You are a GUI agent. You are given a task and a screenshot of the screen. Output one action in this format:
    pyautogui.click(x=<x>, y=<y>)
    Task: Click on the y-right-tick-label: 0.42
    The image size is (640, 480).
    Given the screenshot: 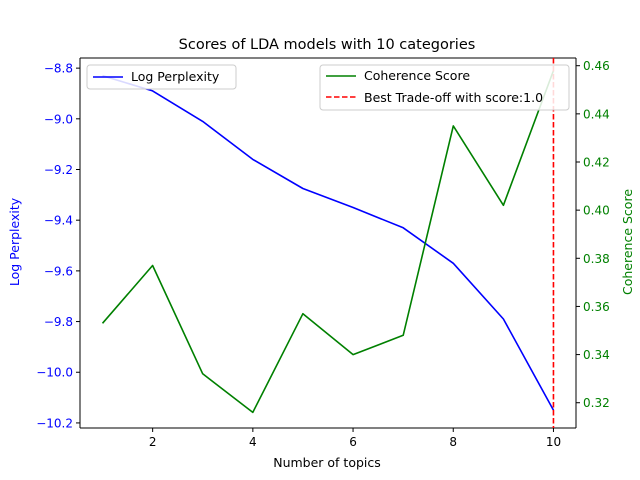 What is the action you would take?
    pyautogui.click(x=596, y=162)
    